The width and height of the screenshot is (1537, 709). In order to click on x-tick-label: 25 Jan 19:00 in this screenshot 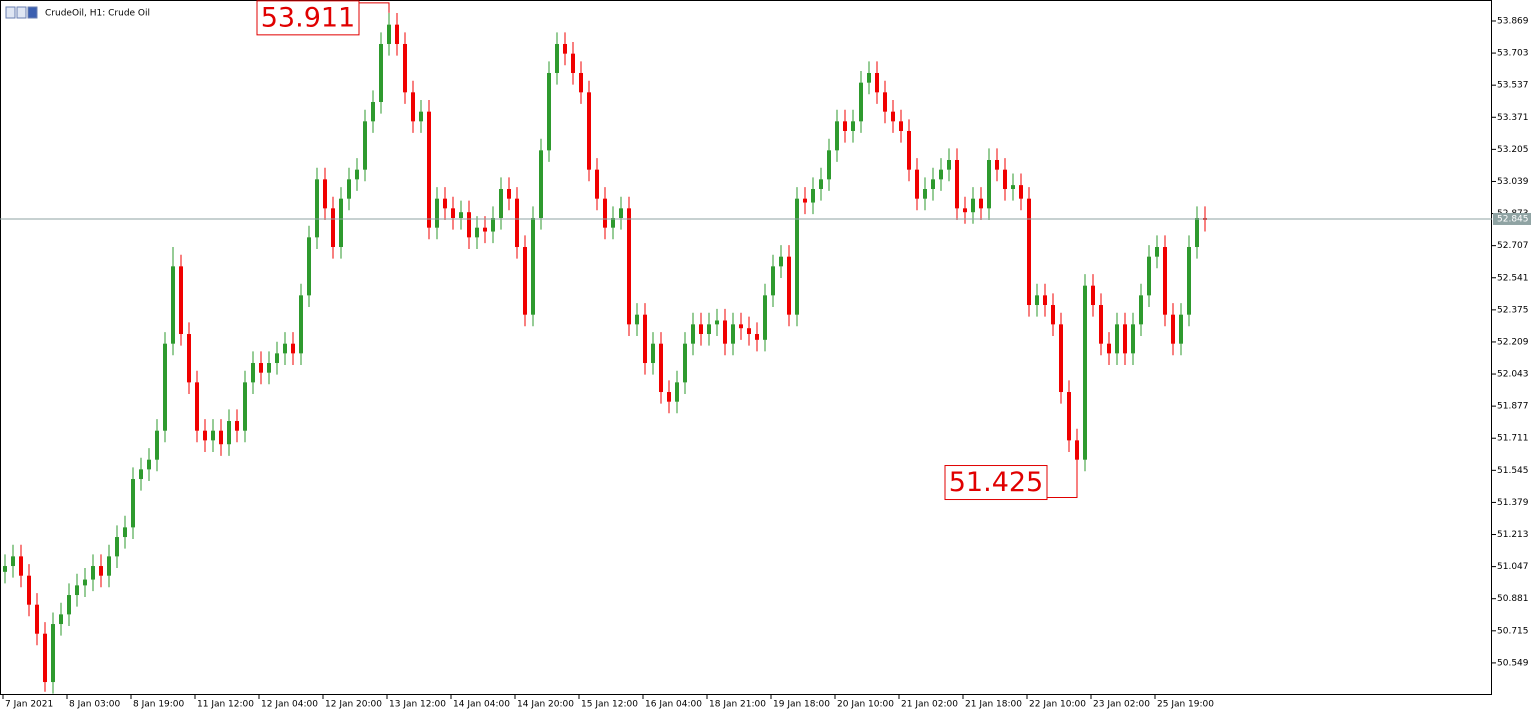, I will do `click(1185, 704)`.